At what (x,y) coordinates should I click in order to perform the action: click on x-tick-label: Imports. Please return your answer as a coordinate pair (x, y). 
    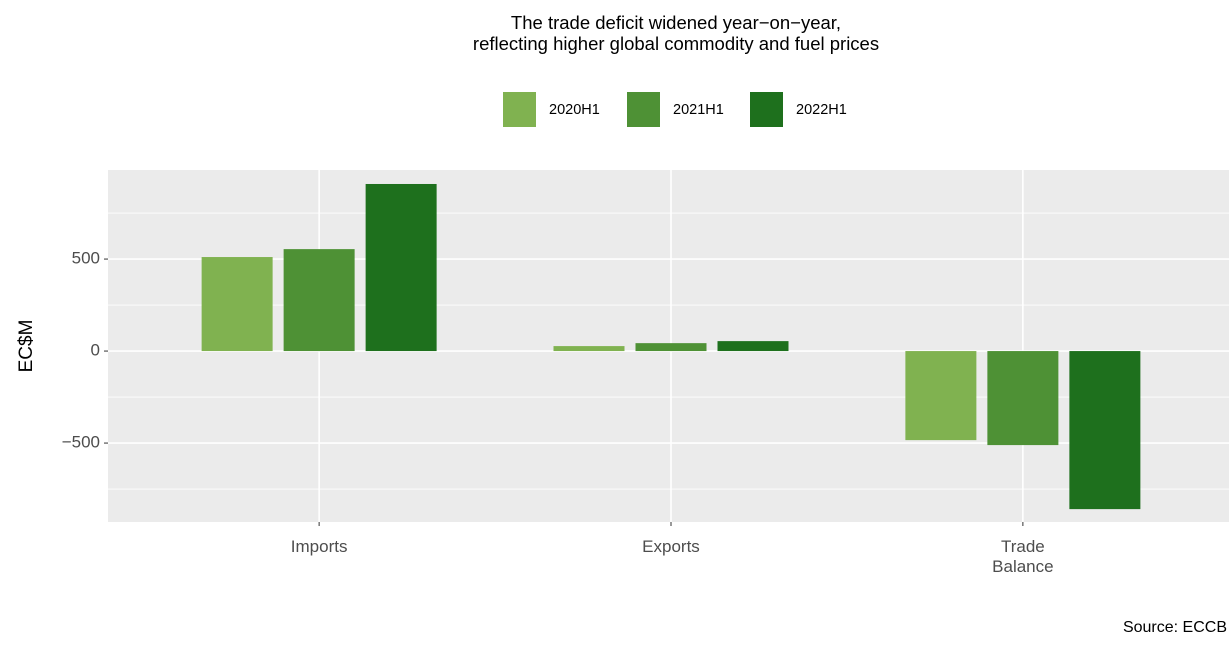
    Looking at the image, I should click on (319, 546).